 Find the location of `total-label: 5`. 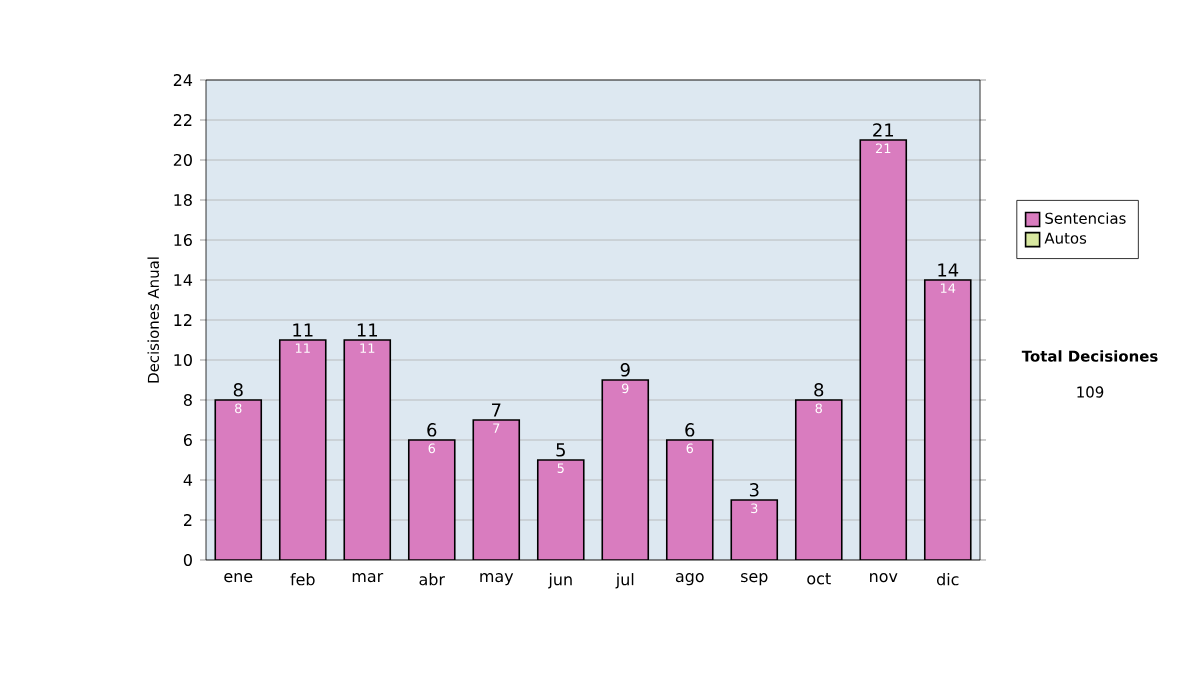

total-label: 5 is located at coordinates (560, 450).